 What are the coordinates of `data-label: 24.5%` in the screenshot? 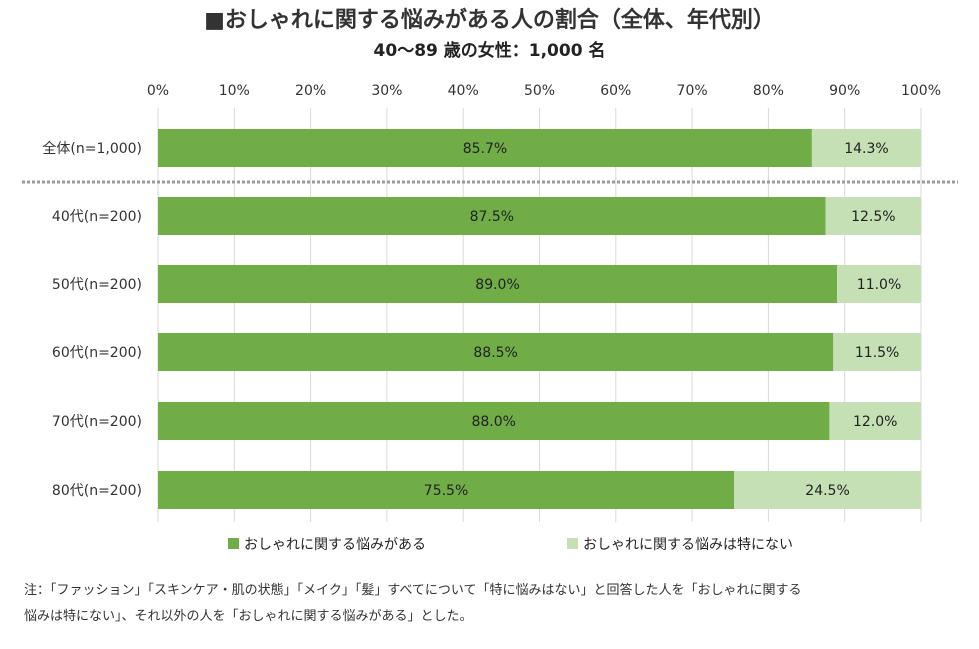 It's located at (827, 491).